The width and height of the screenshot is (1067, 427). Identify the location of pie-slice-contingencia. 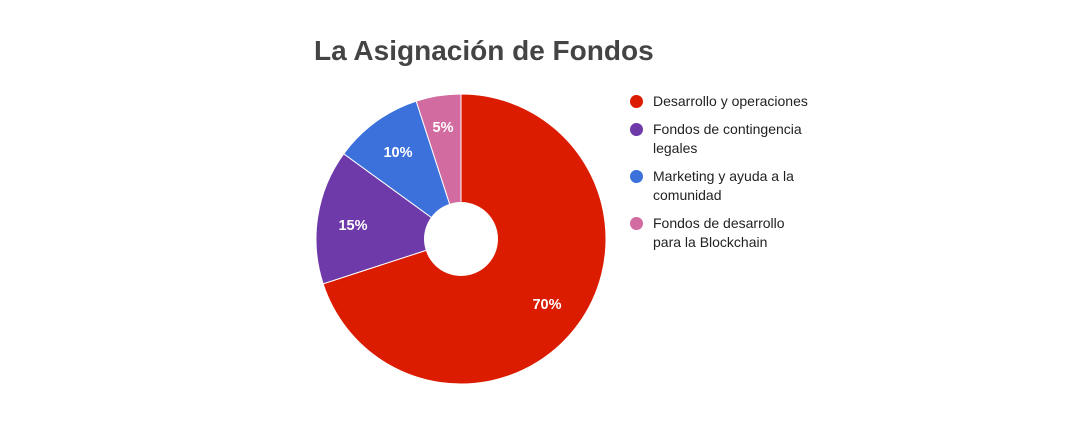
(389, 219).